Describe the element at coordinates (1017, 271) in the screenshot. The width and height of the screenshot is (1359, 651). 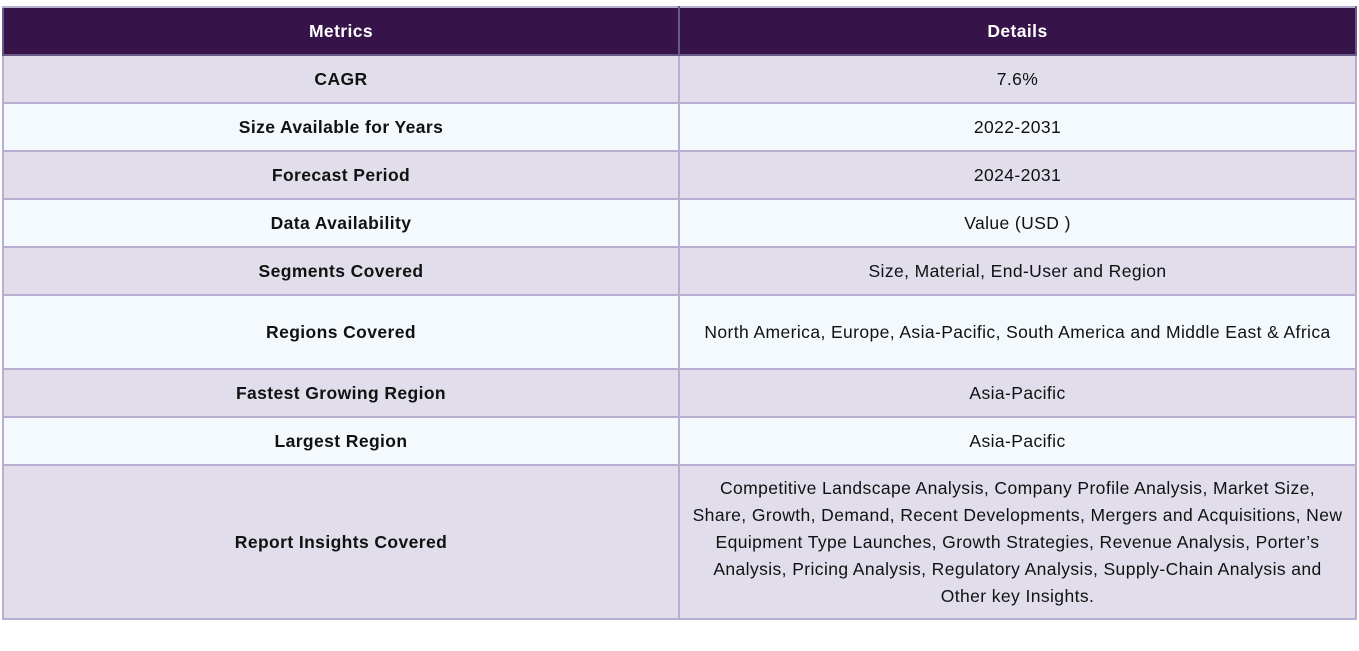
I see `detail-cell: Size, Material, End-User and Region` at that location.